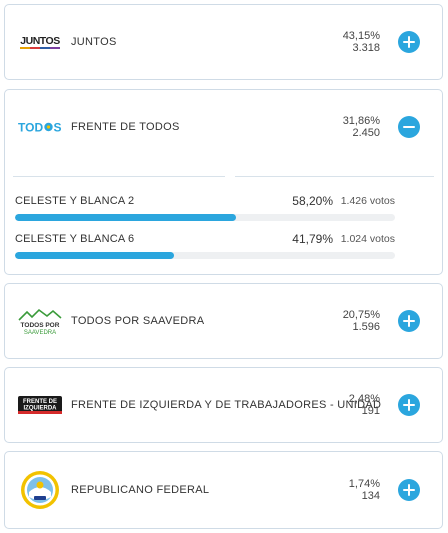 The width and height of the screenshot is (448, 533). Describe the element at coordinates (364, 484) in the screenshot. I see `party-percent: 1,74%` at that location.